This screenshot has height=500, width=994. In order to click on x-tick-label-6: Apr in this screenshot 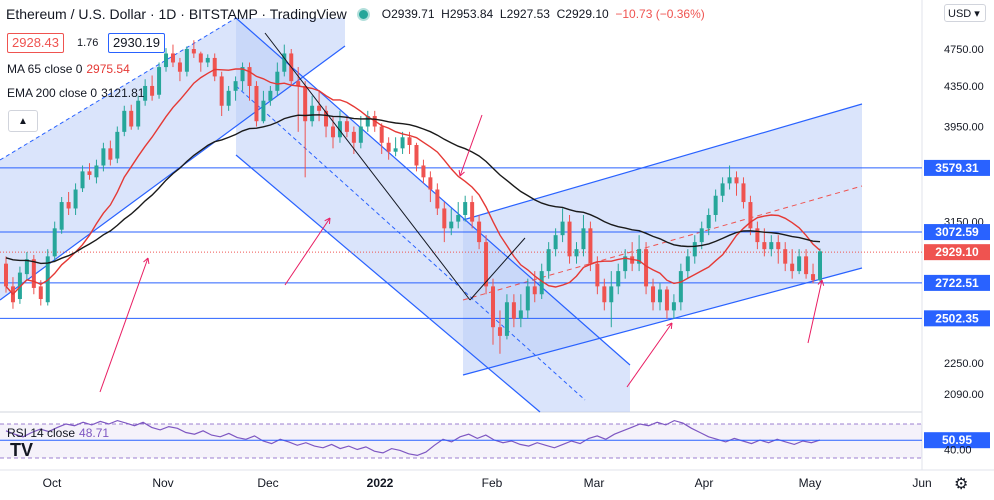, I will do `click(704, 483)`.